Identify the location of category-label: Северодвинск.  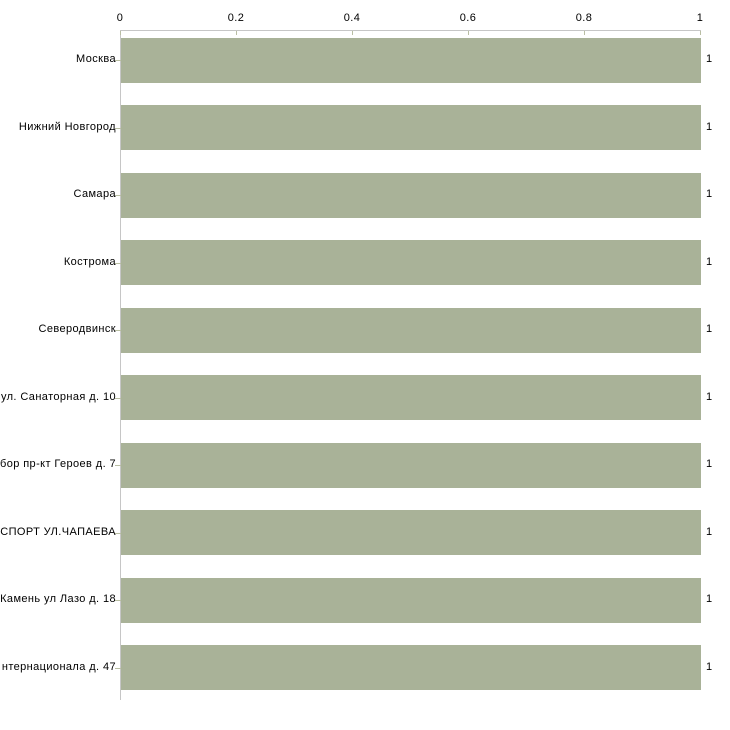
(77, 329).